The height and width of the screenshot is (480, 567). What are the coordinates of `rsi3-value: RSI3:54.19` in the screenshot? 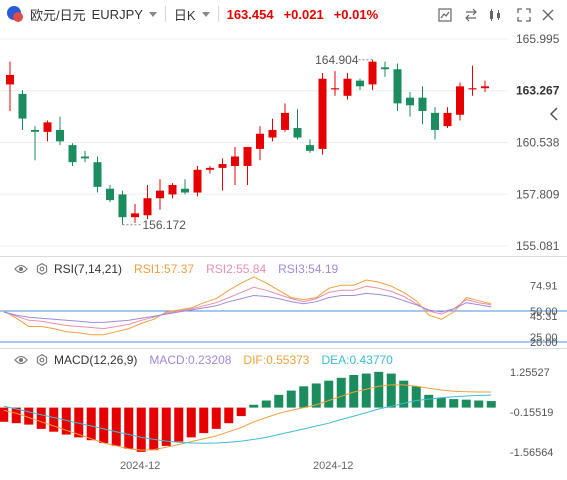 It's located at (308, 269).